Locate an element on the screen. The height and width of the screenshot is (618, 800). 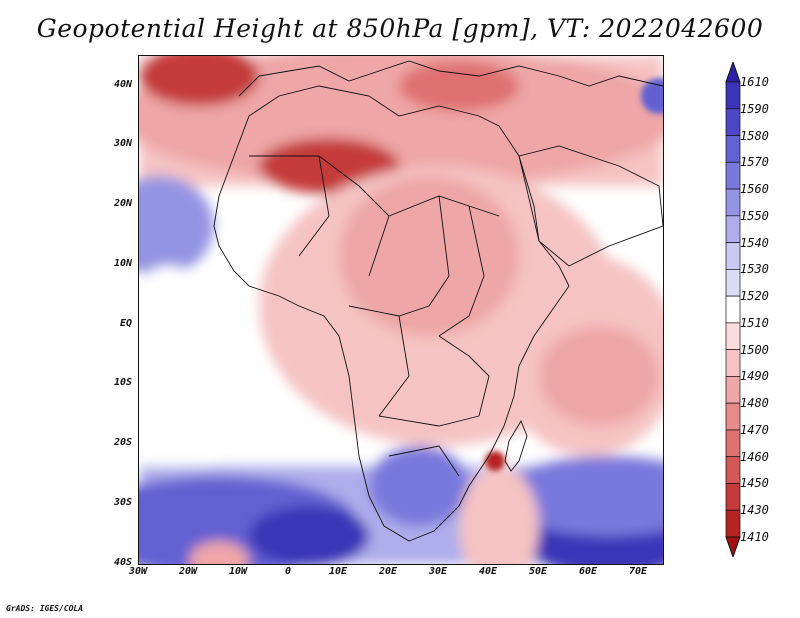
colorbar-label: 1460 is located at coordinates (754, 456).